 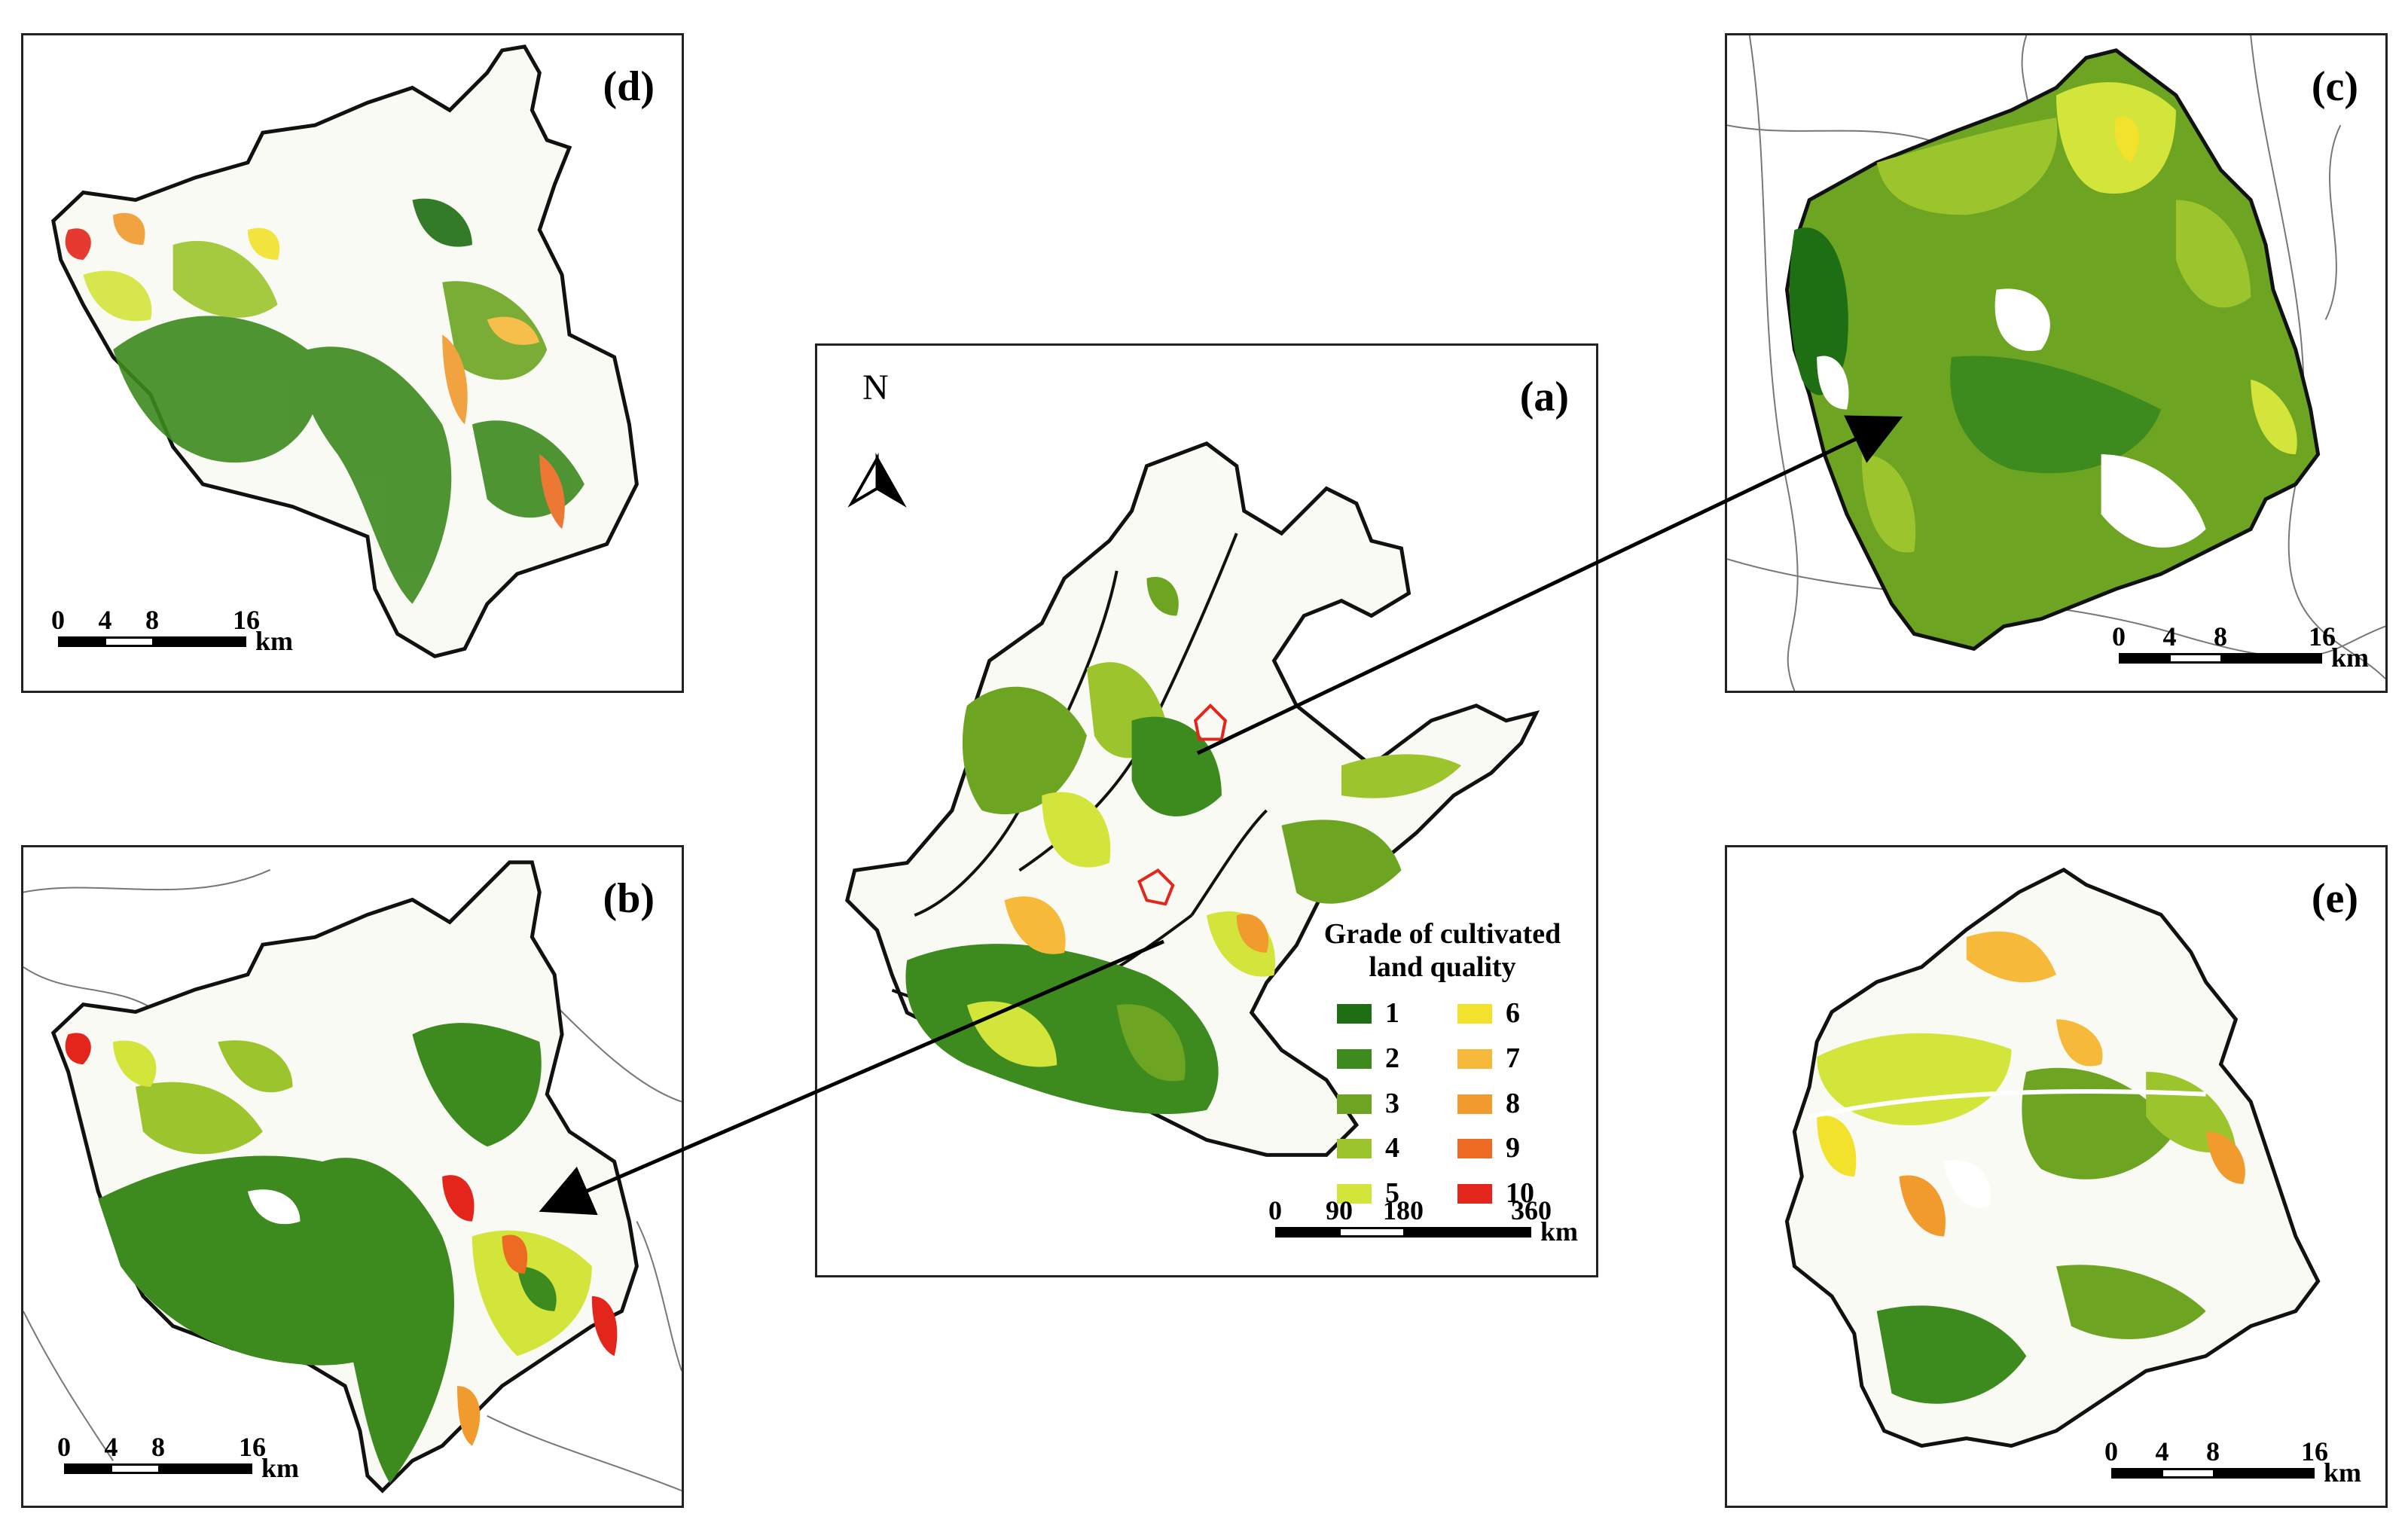 I want to click on scale-tick-90: 90, so click(x=1339, y=1210).